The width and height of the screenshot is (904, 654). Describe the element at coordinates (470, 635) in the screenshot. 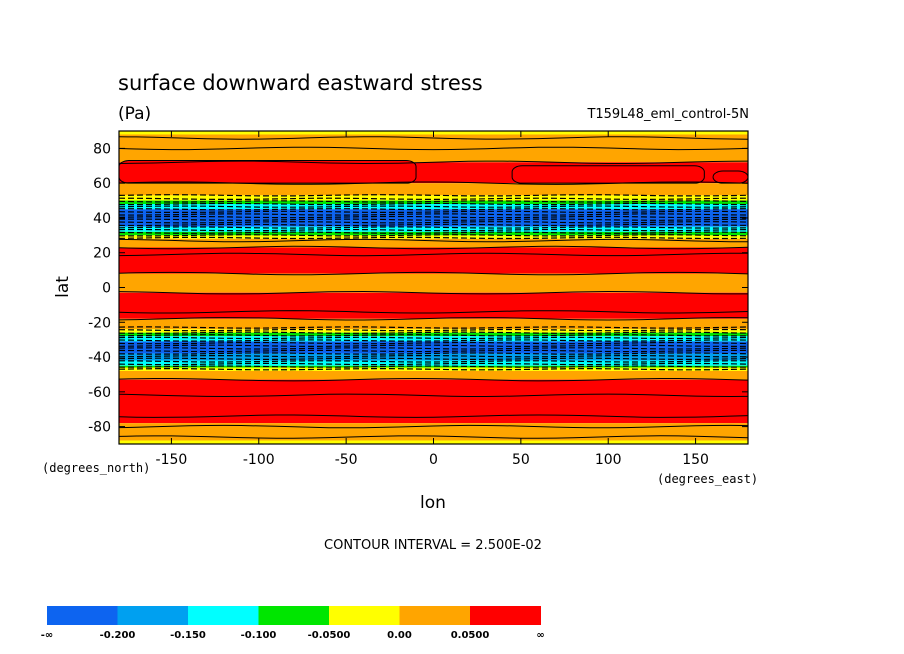

I see `legend-label: 0.0500` at that location.